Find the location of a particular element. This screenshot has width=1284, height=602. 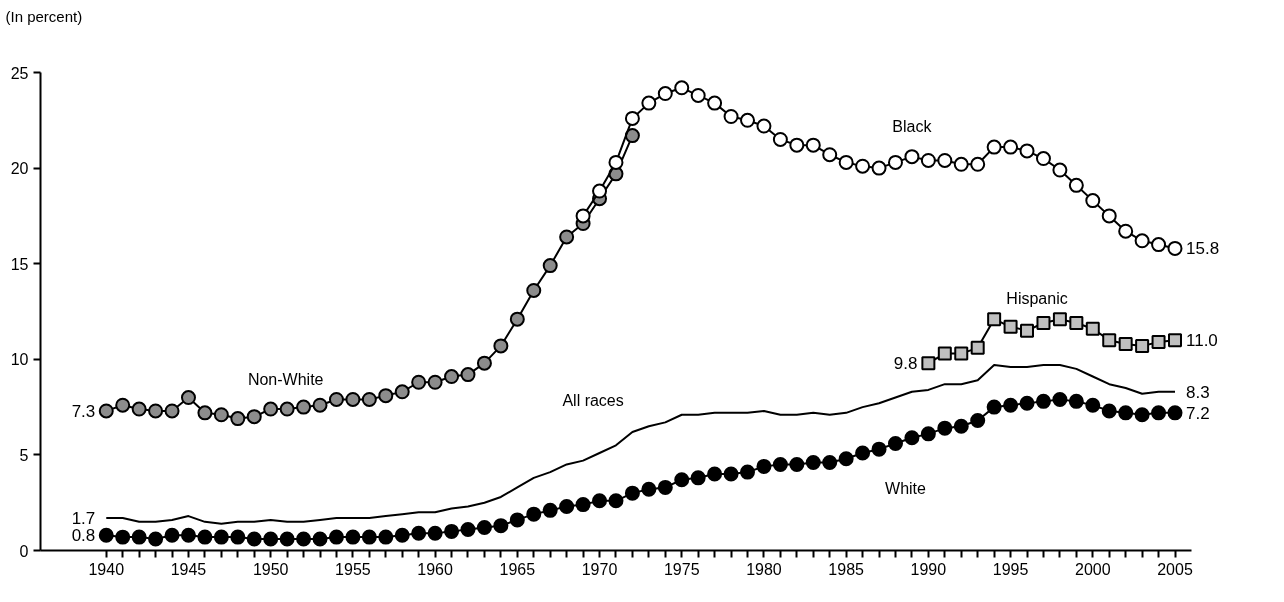

x-tick-label: 1965 is located at coordinates (517, 569).